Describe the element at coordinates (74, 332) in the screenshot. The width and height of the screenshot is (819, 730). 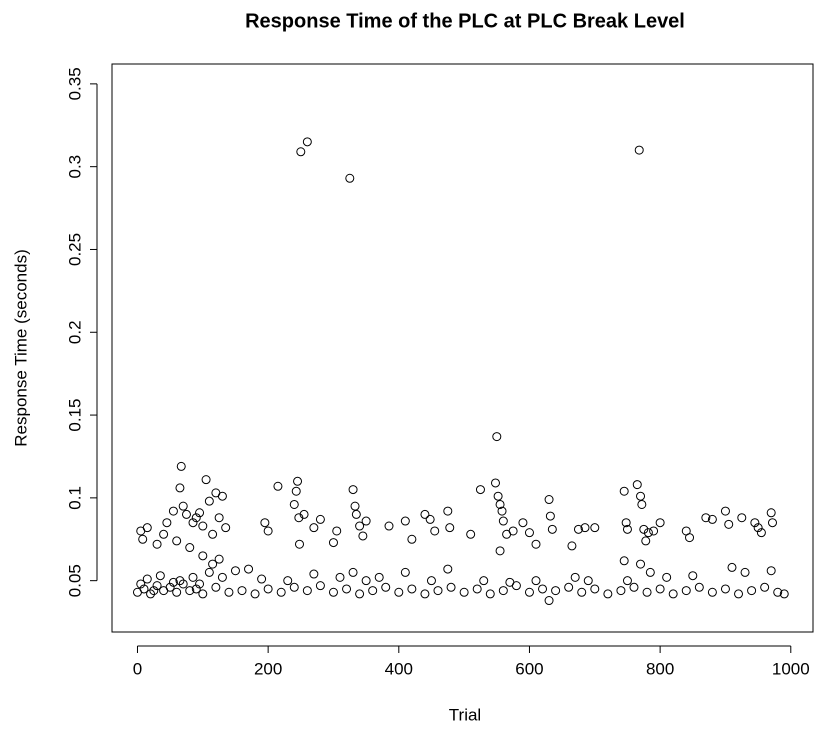
I see `y-tick-label: 0.2` at that location.